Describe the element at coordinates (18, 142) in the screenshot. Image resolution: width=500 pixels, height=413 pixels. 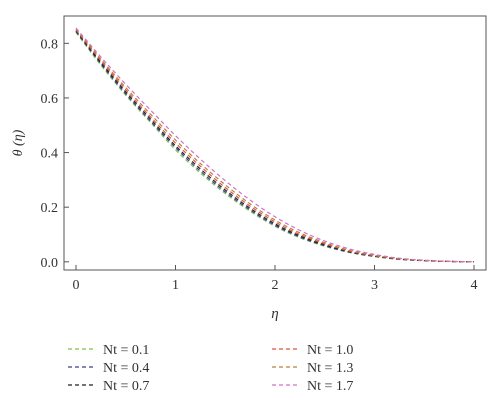
I see `y-axis-label: θ (η)` at that location.